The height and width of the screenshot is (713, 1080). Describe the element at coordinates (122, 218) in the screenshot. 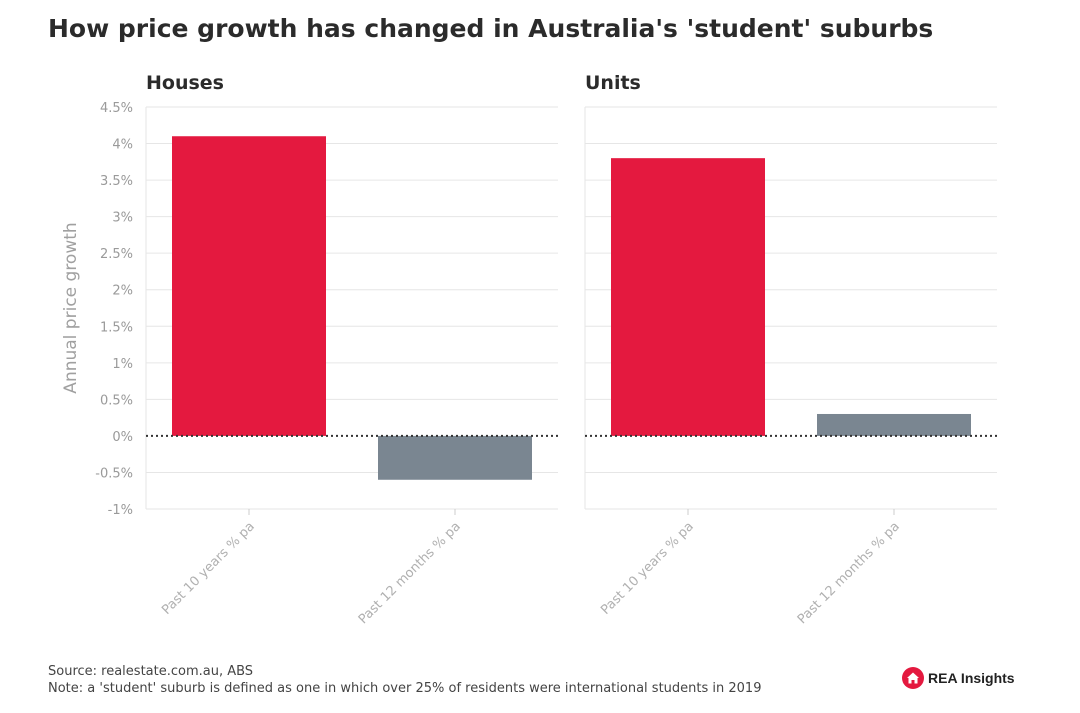

I see `y-tick-label: 3%` at that location.